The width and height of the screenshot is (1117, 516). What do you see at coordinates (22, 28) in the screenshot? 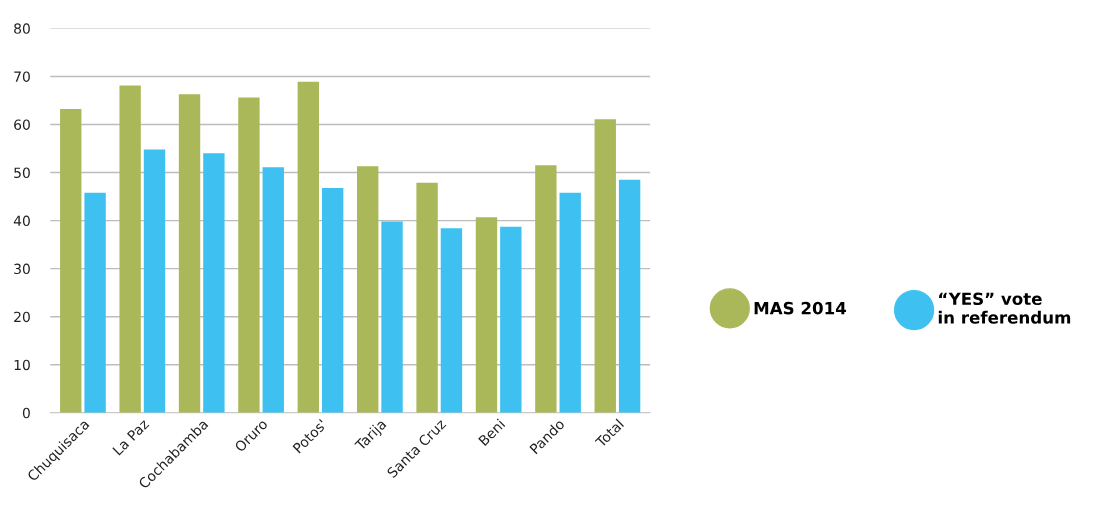
I see `y-tick-label: 80` at bounding box center [22, 28].